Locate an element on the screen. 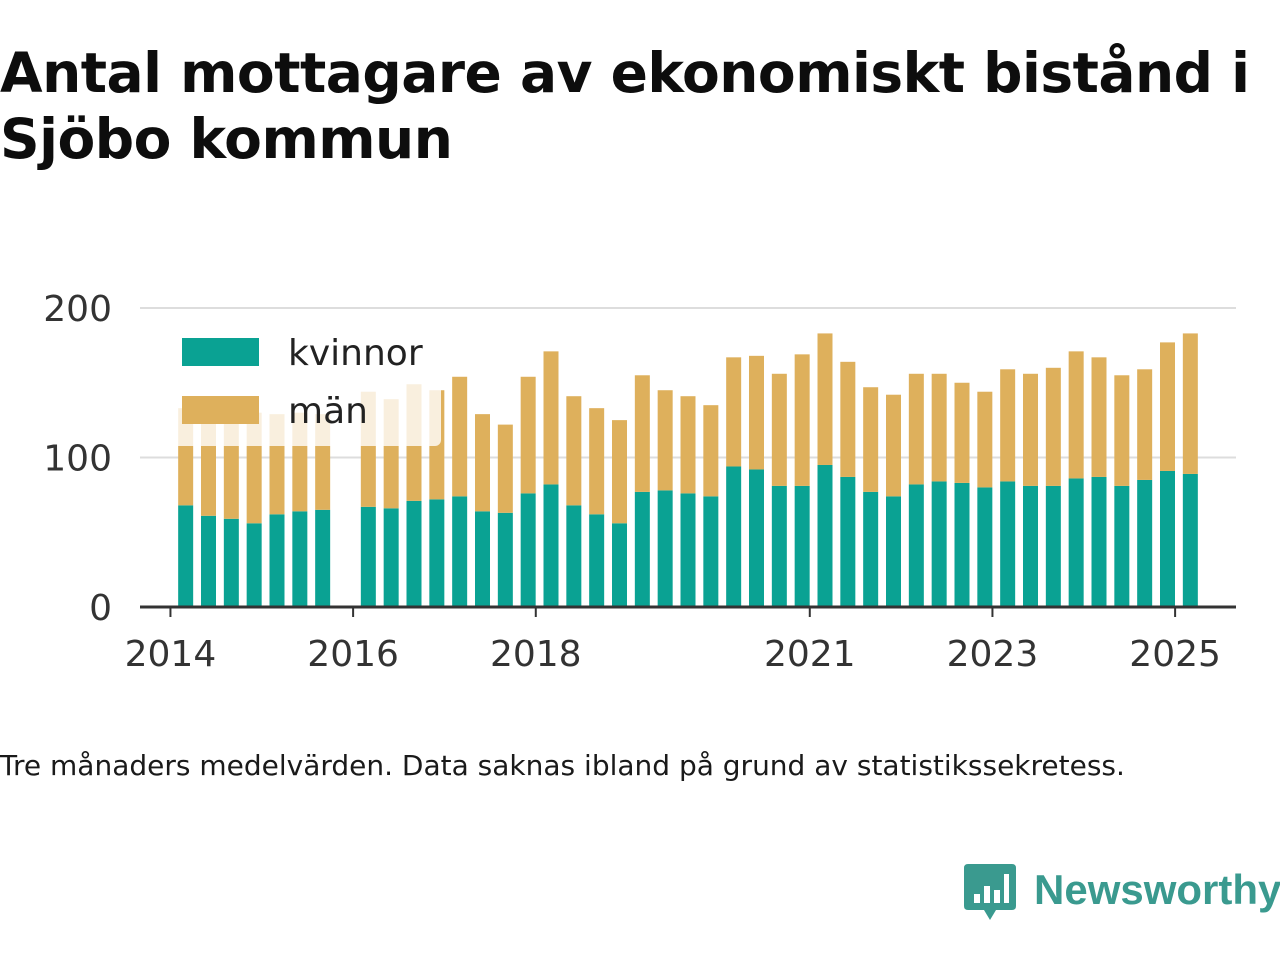 This screenshot has height=960, width=1280. legend: kvinnor män is located at coordinates (303, 382).